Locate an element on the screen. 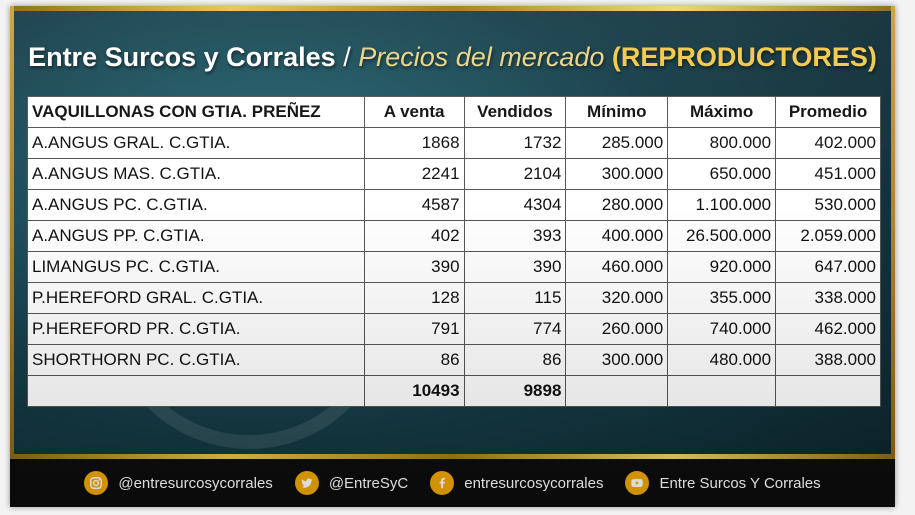 Image resolution: width=915 pixels, height=515 pixels. left-gold-border is located at coordinates (12, 230).